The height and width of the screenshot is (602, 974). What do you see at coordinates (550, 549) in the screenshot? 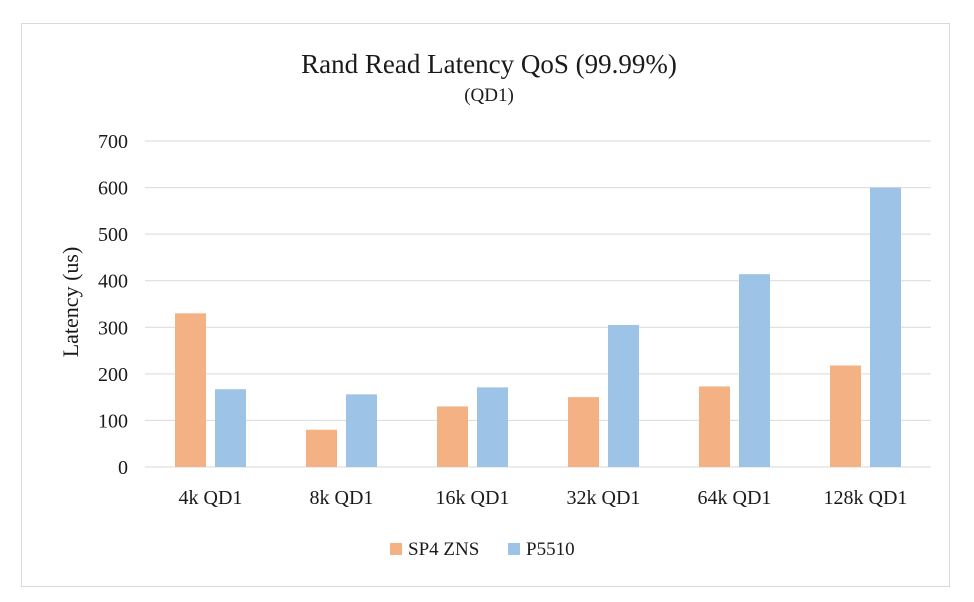
I see `legend-label: P5510` at bounding box center [550, 549].